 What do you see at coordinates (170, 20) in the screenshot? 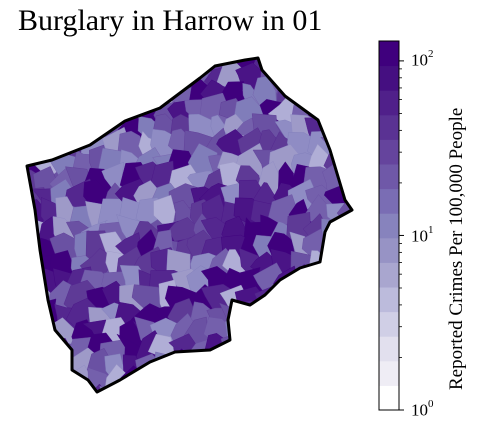
I see `map-title: Burglary in Harrow in 01` at bounding box center [170, 20].